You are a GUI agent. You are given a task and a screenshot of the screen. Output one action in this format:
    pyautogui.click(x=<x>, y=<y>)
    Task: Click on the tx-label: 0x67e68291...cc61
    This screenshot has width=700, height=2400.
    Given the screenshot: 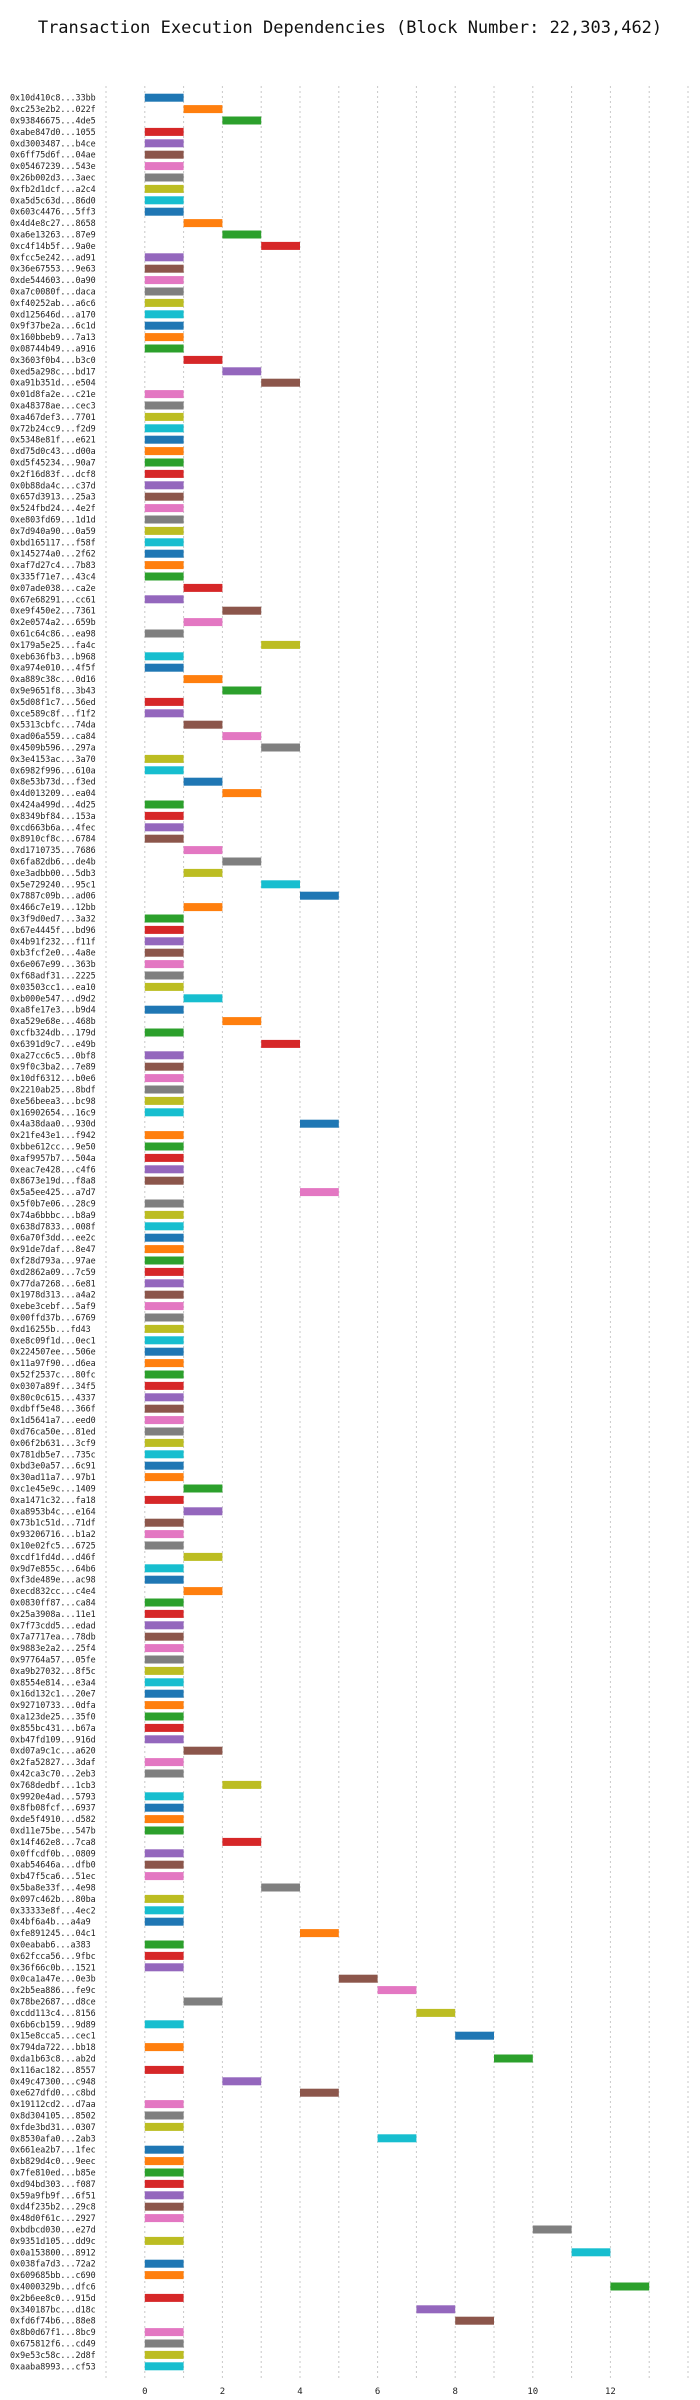 What is the action you would take?
    pyautogui.click(x=53, y=599)
    